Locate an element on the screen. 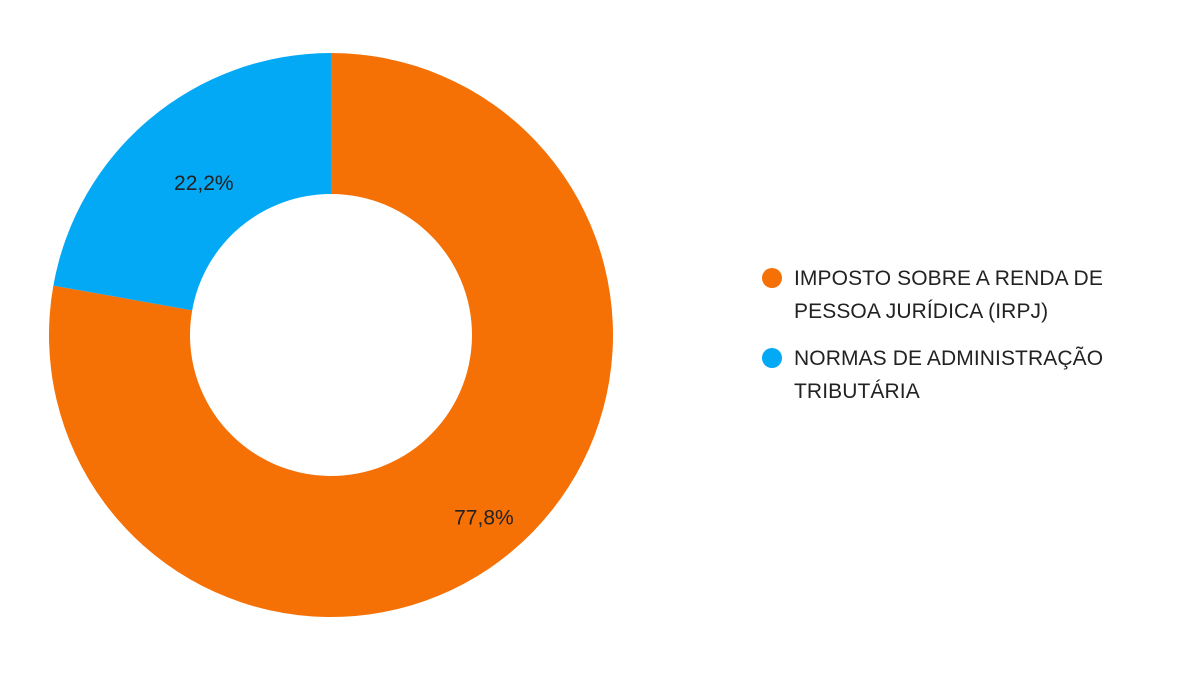  slice-label-normas: 22,2% is located at coordinates (204, 183).